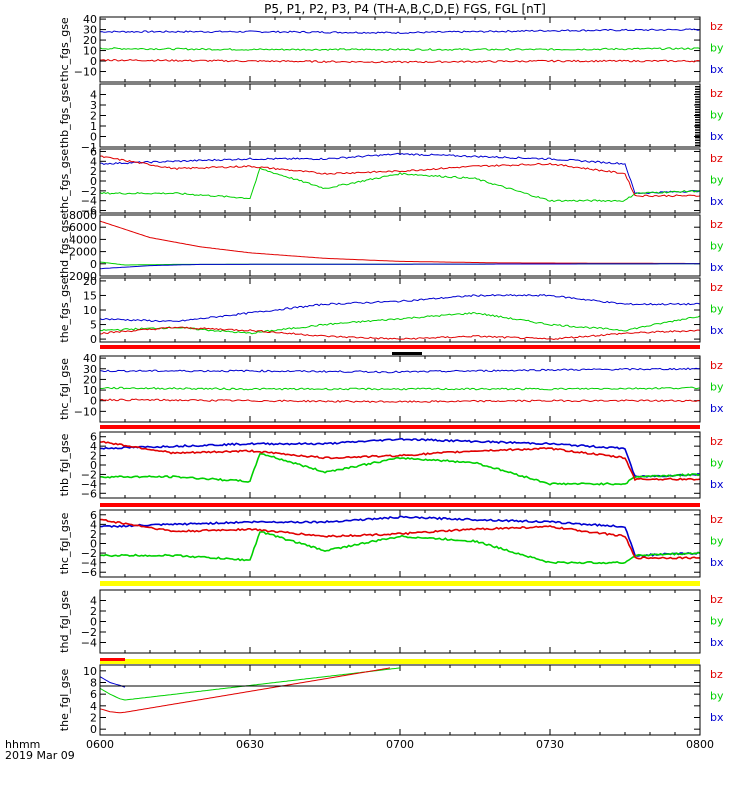 The height and width of the screenshot is (800, 750). I want to click on status-bar-red, so click(400, 347).